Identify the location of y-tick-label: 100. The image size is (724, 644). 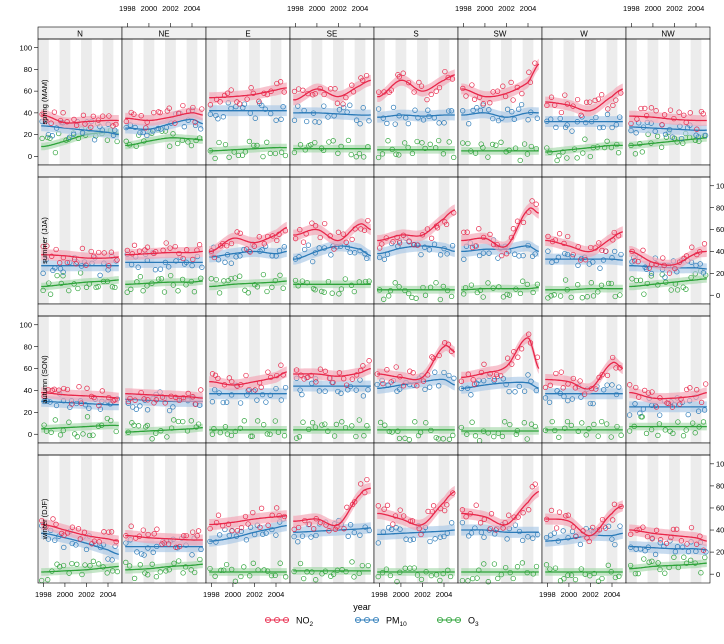
(720, 463).